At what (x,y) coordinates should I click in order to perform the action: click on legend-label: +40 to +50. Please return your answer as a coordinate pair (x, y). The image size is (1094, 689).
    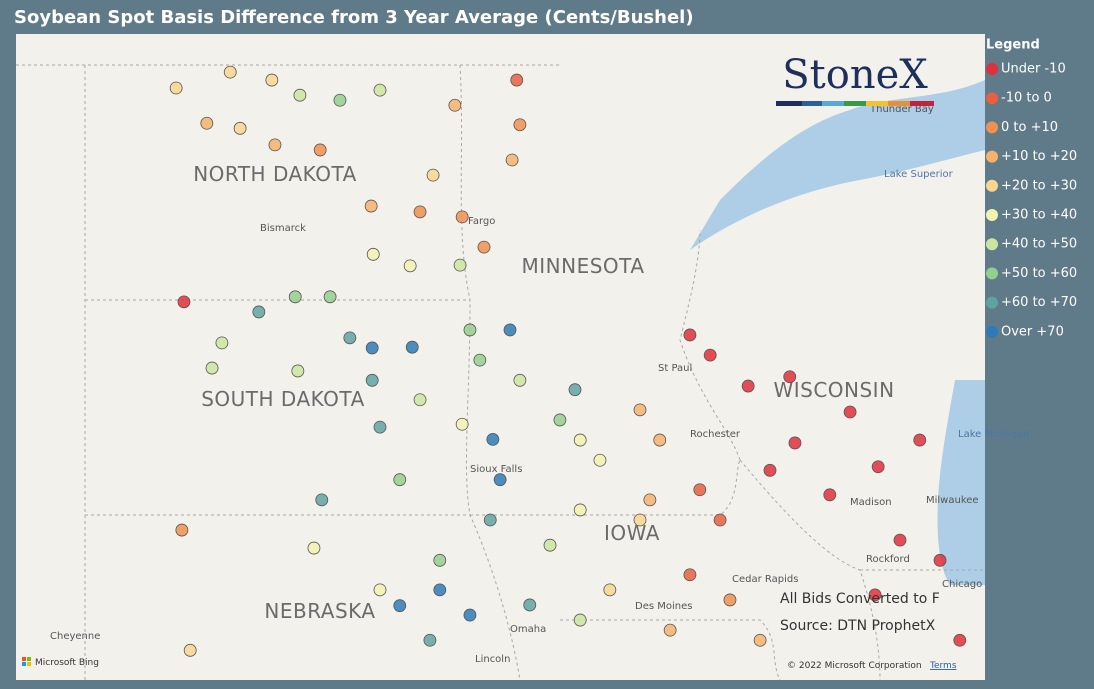
    Looking at the image, I should click on (1039, 244).